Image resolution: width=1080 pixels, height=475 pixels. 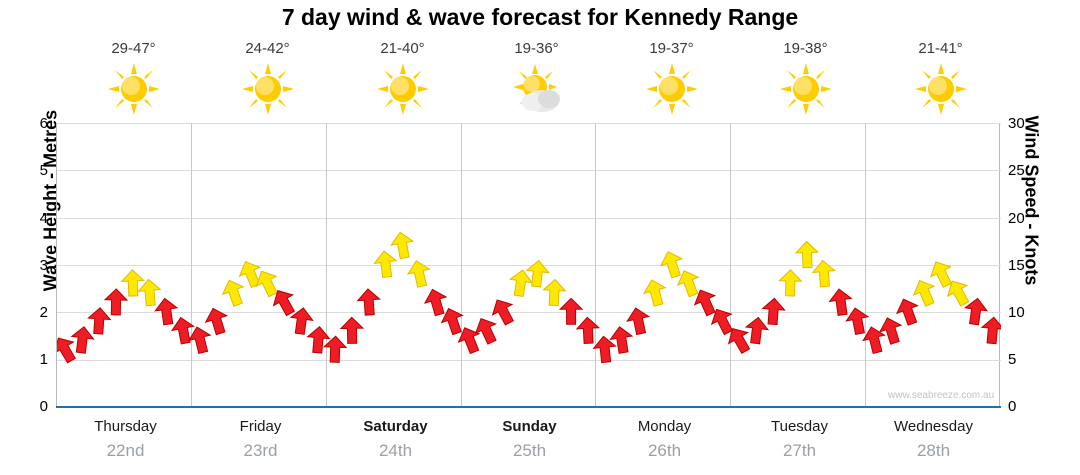 What do you see at coordinates (43, 312) in the screenshot?
I see `y-tick-left-2: 2` at bounding box center [43, 312].